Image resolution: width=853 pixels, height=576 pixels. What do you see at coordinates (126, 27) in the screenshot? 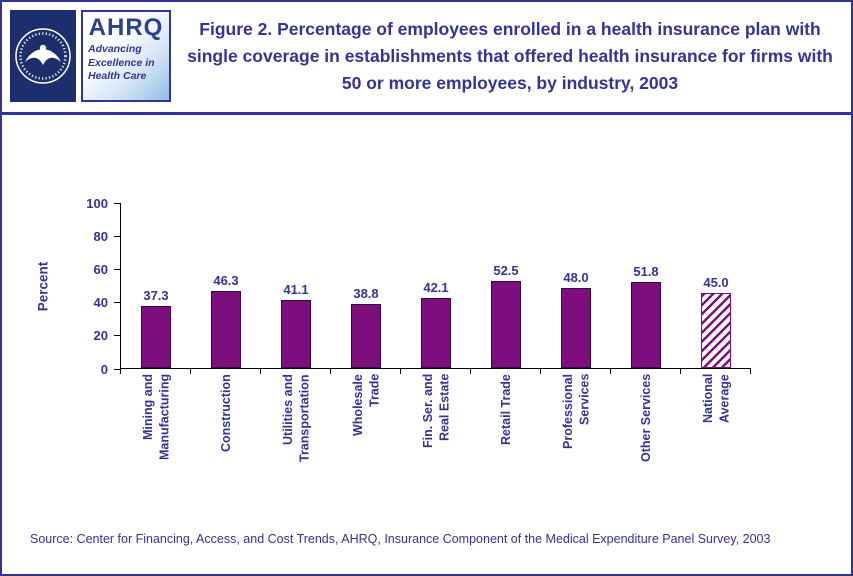
I see `ahrq-wordmark: AHRQ` at bounding box center [126, 27].